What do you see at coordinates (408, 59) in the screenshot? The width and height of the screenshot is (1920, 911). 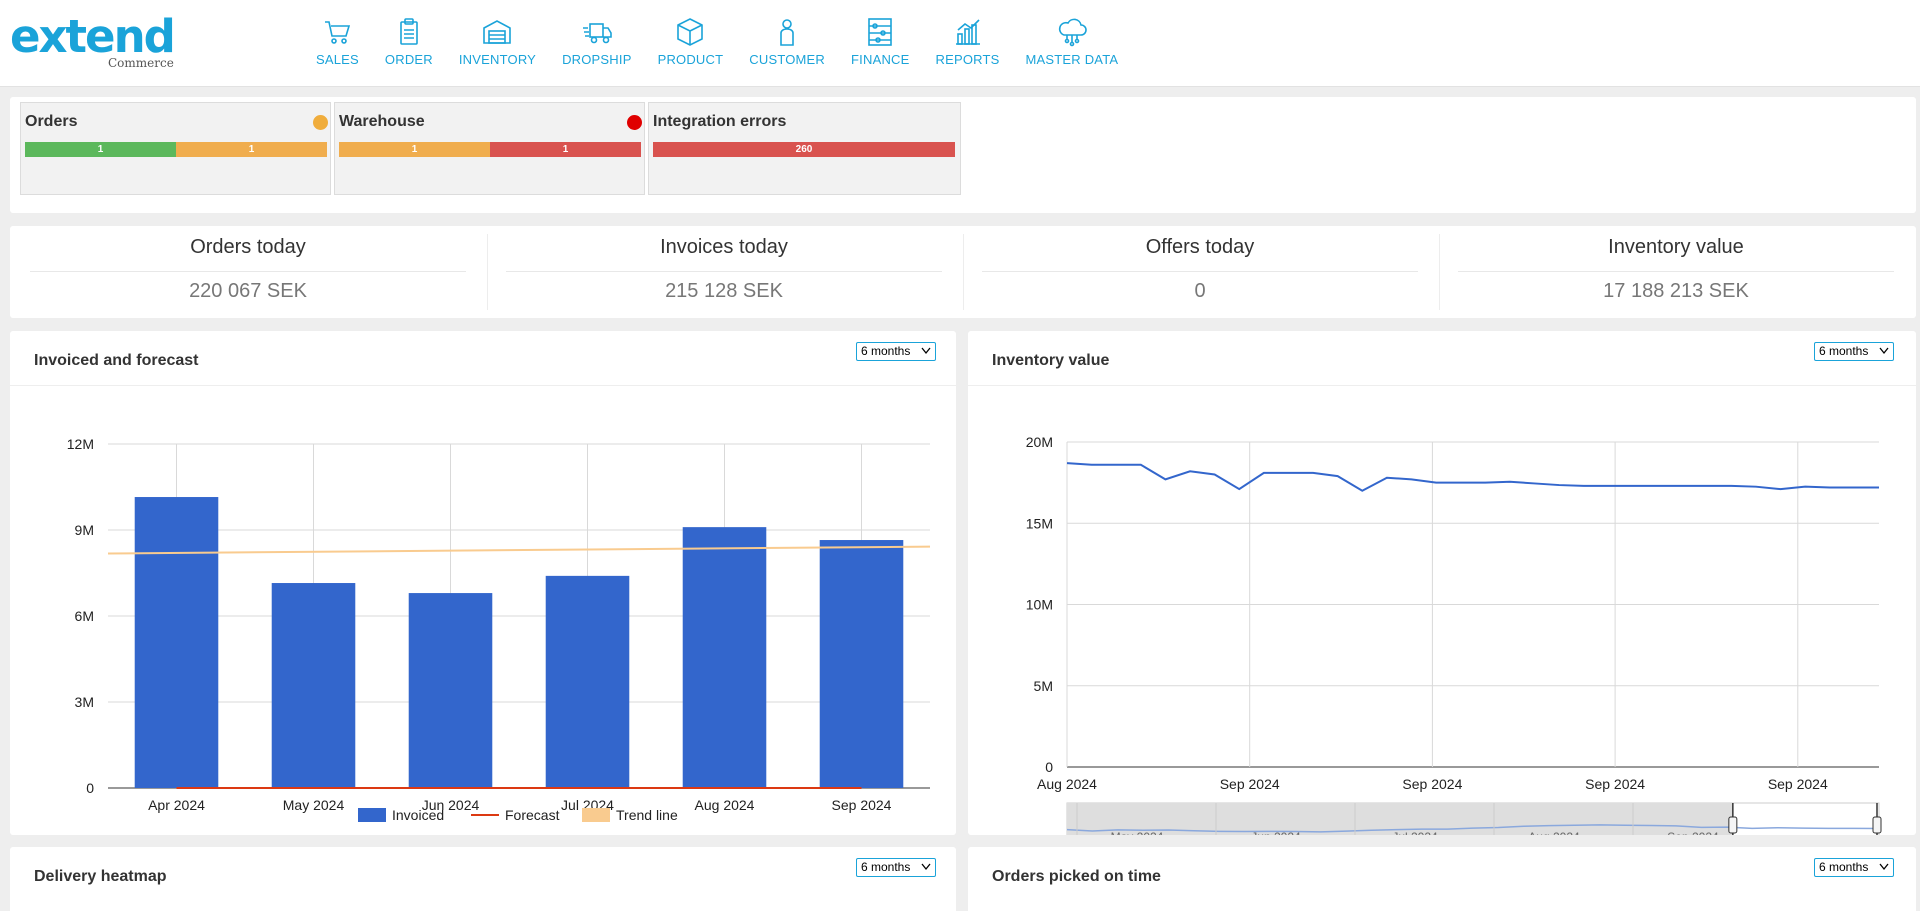 I see `nav-label: ORDER` at bounding box center [408, 59].